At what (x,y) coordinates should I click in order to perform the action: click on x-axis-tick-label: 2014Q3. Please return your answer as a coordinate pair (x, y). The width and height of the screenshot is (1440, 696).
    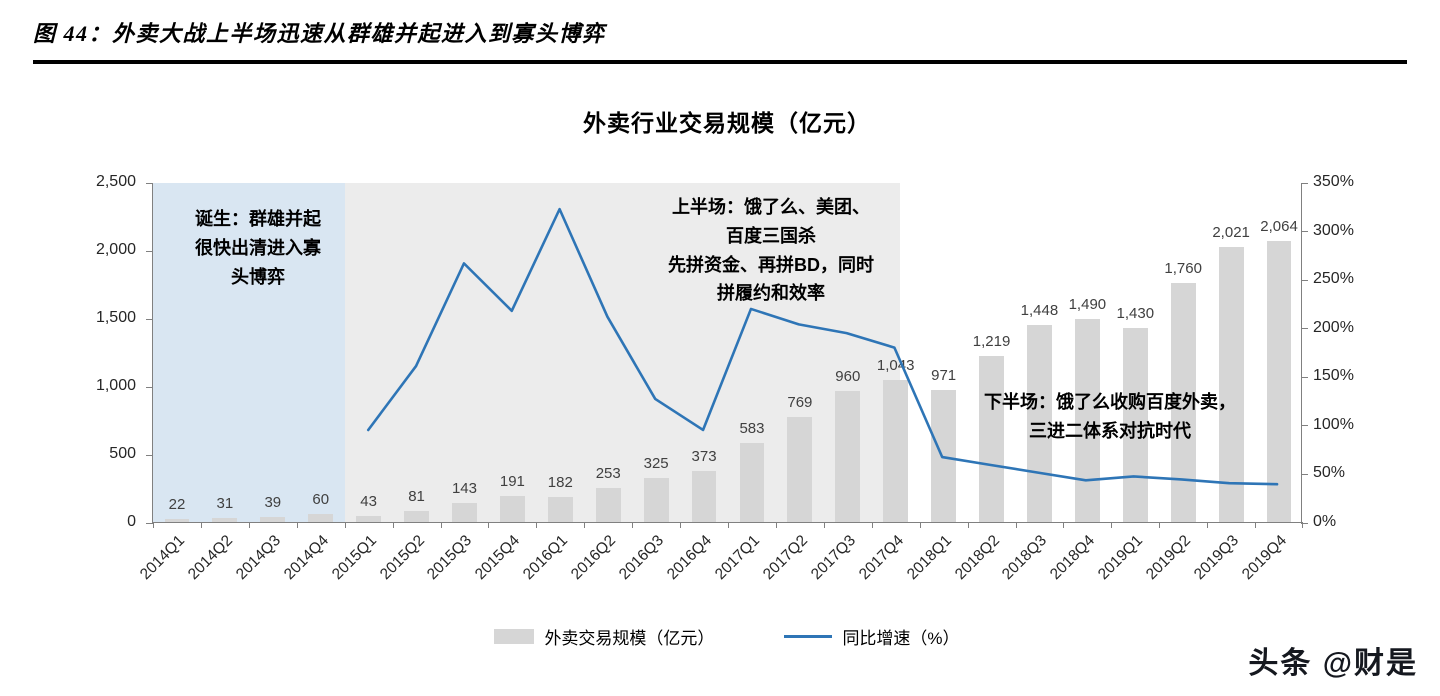
    Looking at the image, I should click on (258, 558).